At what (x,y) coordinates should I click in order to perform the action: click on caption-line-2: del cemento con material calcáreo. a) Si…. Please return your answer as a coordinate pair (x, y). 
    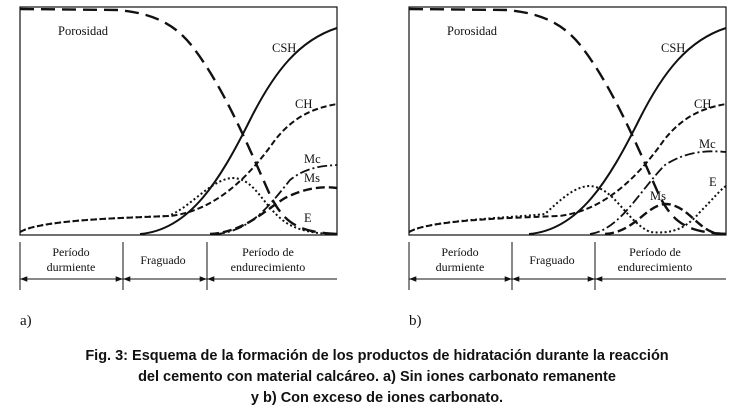
    Looking at the image, I should click on (377, 377).